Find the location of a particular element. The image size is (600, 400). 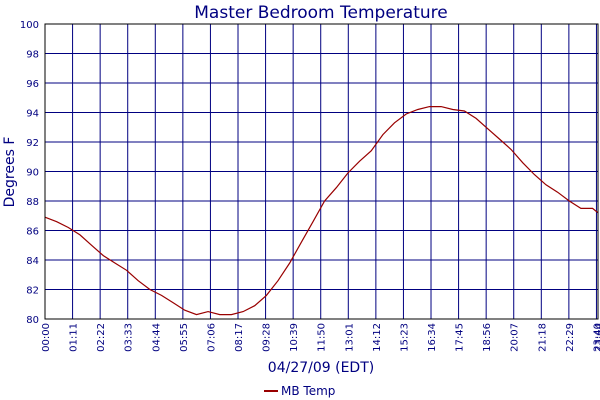

x-tick-label: 05:55 is located at coordinates (184, 337).